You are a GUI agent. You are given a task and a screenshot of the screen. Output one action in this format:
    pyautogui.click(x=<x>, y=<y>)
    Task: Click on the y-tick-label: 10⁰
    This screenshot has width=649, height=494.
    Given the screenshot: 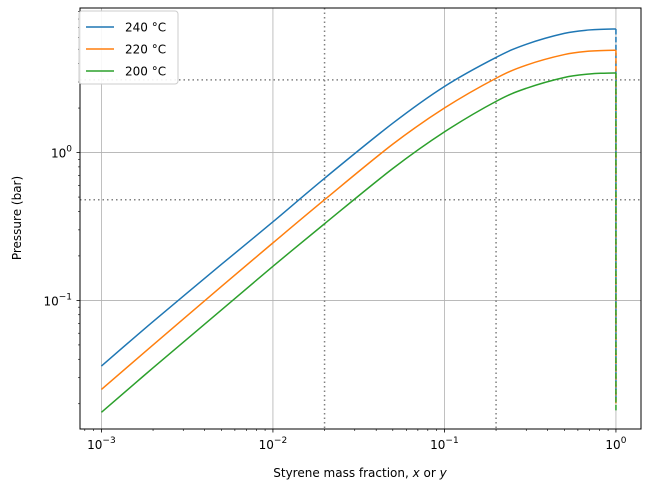 What is the action you would take?
    pyautogui.click(x=61, y=153)
    